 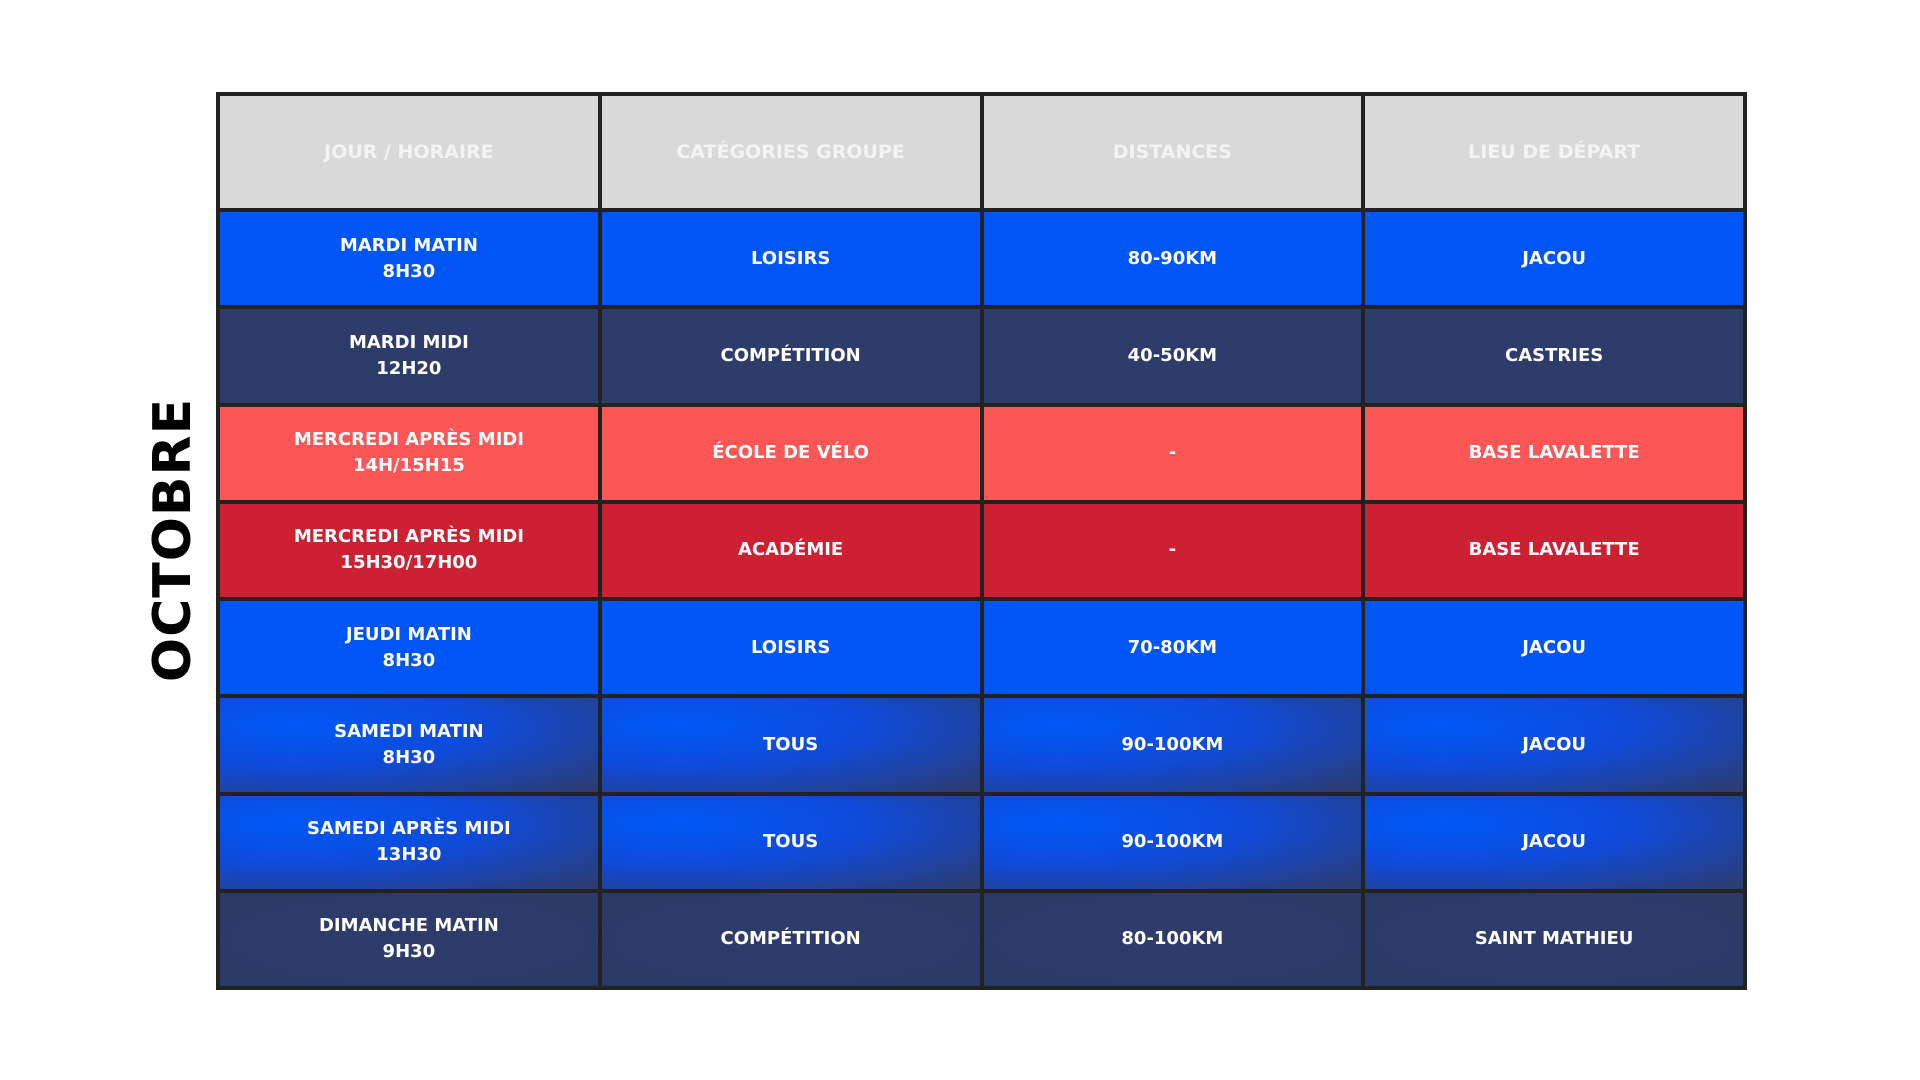 I want to click on cell-time: 15H30/17H00, so click(x=409, y=563).